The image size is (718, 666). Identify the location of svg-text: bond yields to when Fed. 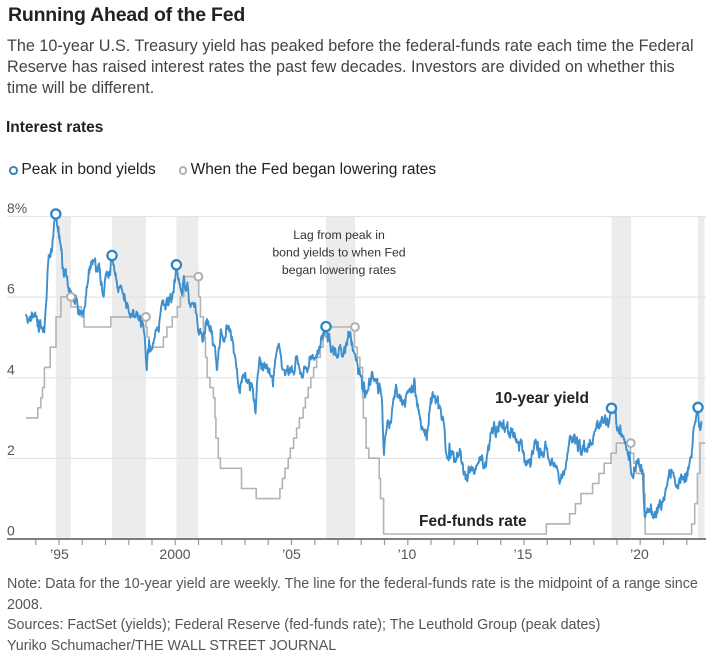
(338, 253).